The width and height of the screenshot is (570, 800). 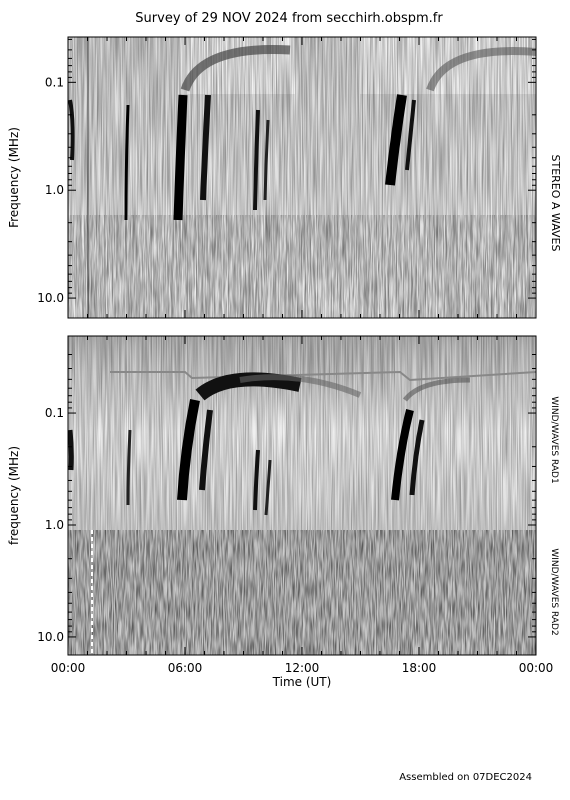 I want to click on x-tick-label: 18:00, so click(x=419, y=668).